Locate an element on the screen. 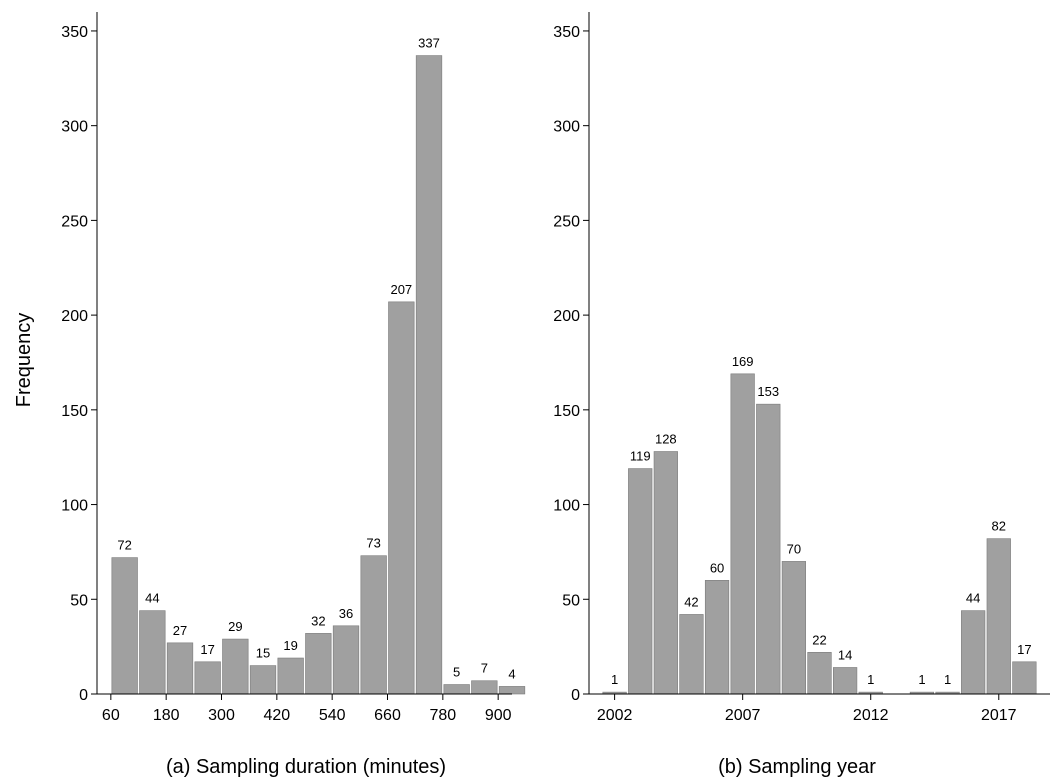 The width and height of the screenshot is (1053, 781). x-tick-label: 180 is located at coordinates (166, 715).